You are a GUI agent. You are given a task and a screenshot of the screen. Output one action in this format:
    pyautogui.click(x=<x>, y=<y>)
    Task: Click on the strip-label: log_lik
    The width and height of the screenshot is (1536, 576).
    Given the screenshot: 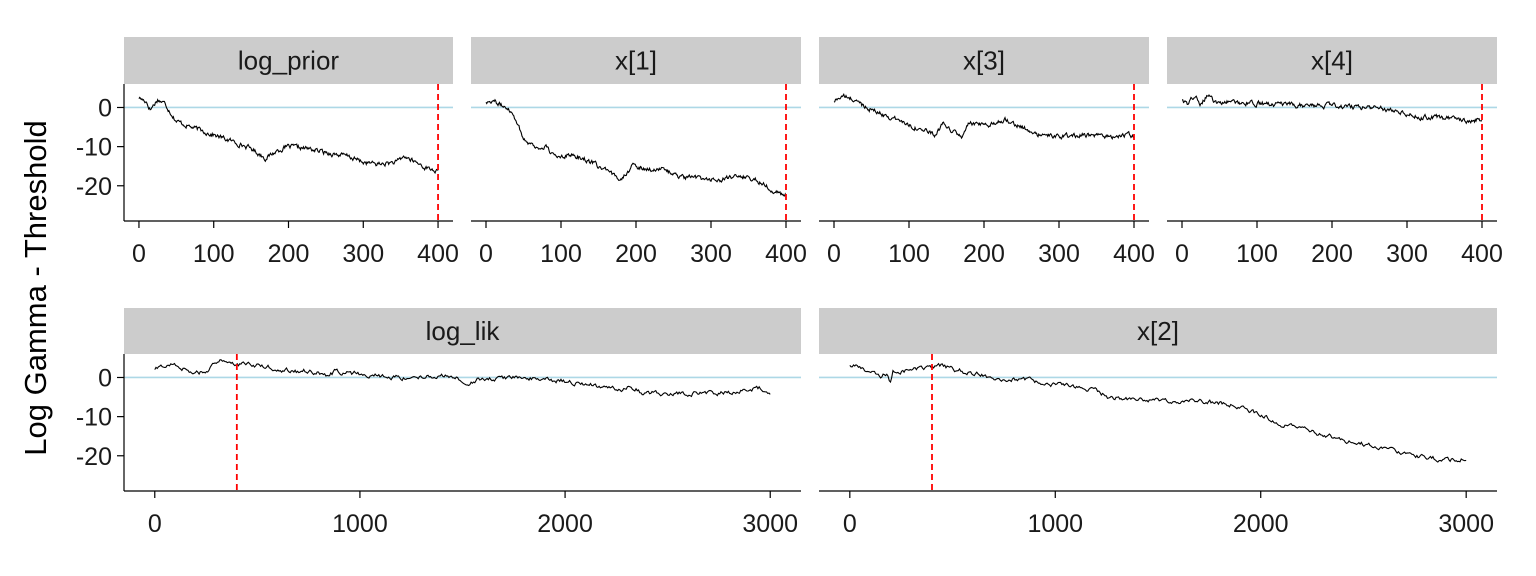 What is the action you would take?
    pyautogui.click(x=463, y=331)
    